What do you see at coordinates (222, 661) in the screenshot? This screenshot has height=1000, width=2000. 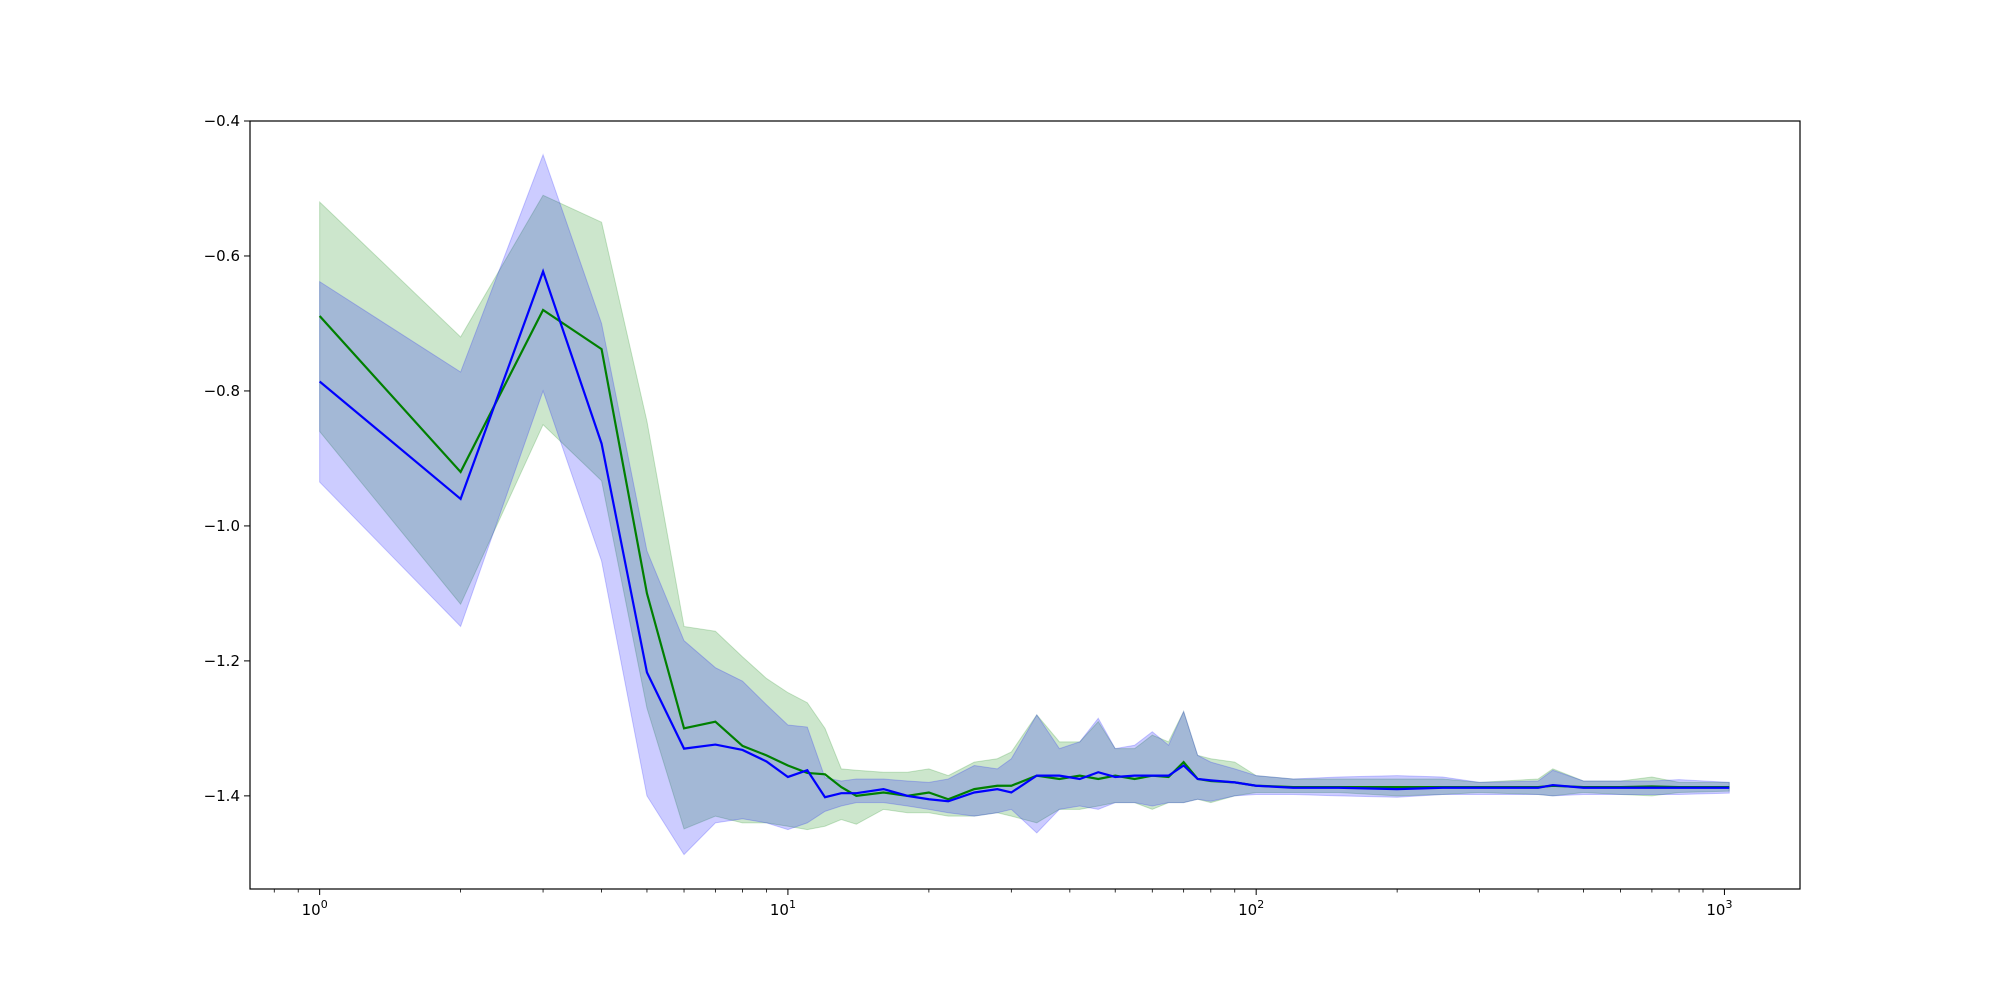 I see `y-tick-label: −1.2` at bounding box center [222, 661].